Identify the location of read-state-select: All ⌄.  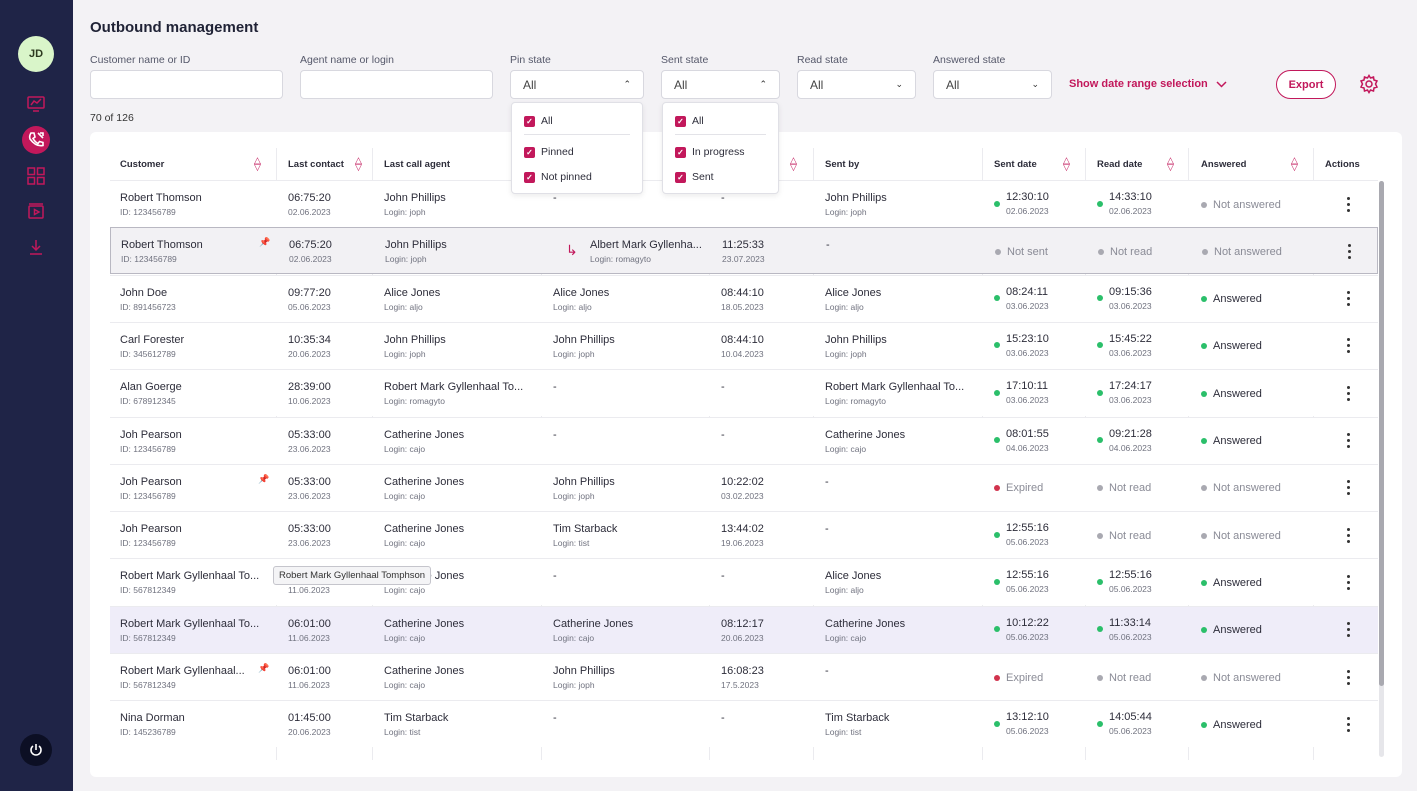
(856, 84).